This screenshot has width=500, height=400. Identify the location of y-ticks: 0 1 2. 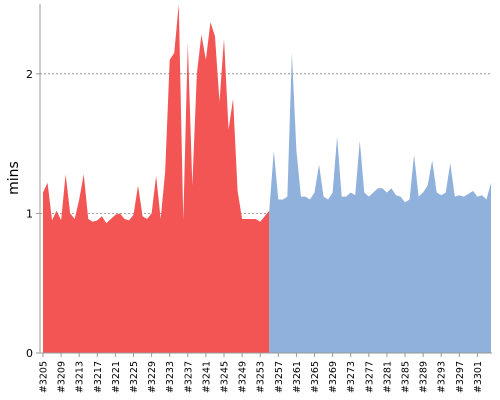
(33, 214).